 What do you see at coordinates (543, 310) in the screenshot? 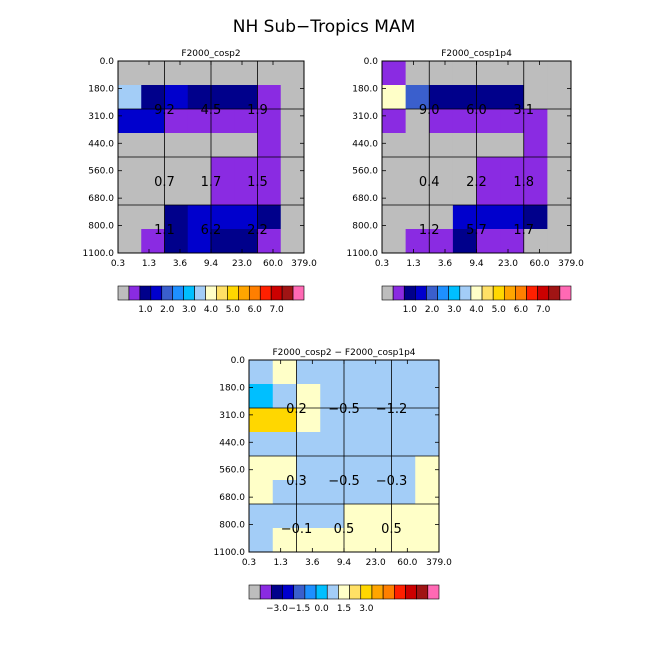
I see `colorbar-label: 7.0` at bounding box center [543, 310].